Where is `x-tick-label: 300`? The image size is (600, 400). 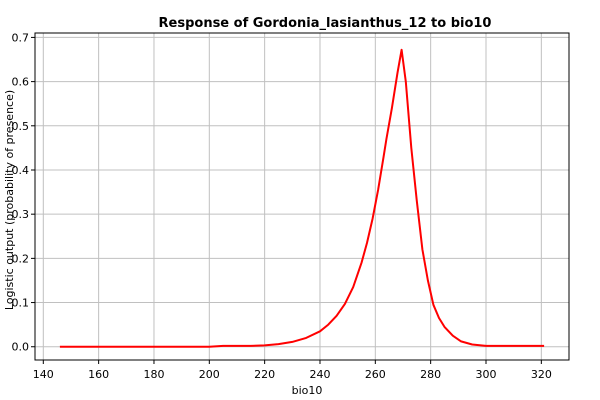 x-tick-label: 300 is located at coordinates (485, 374).